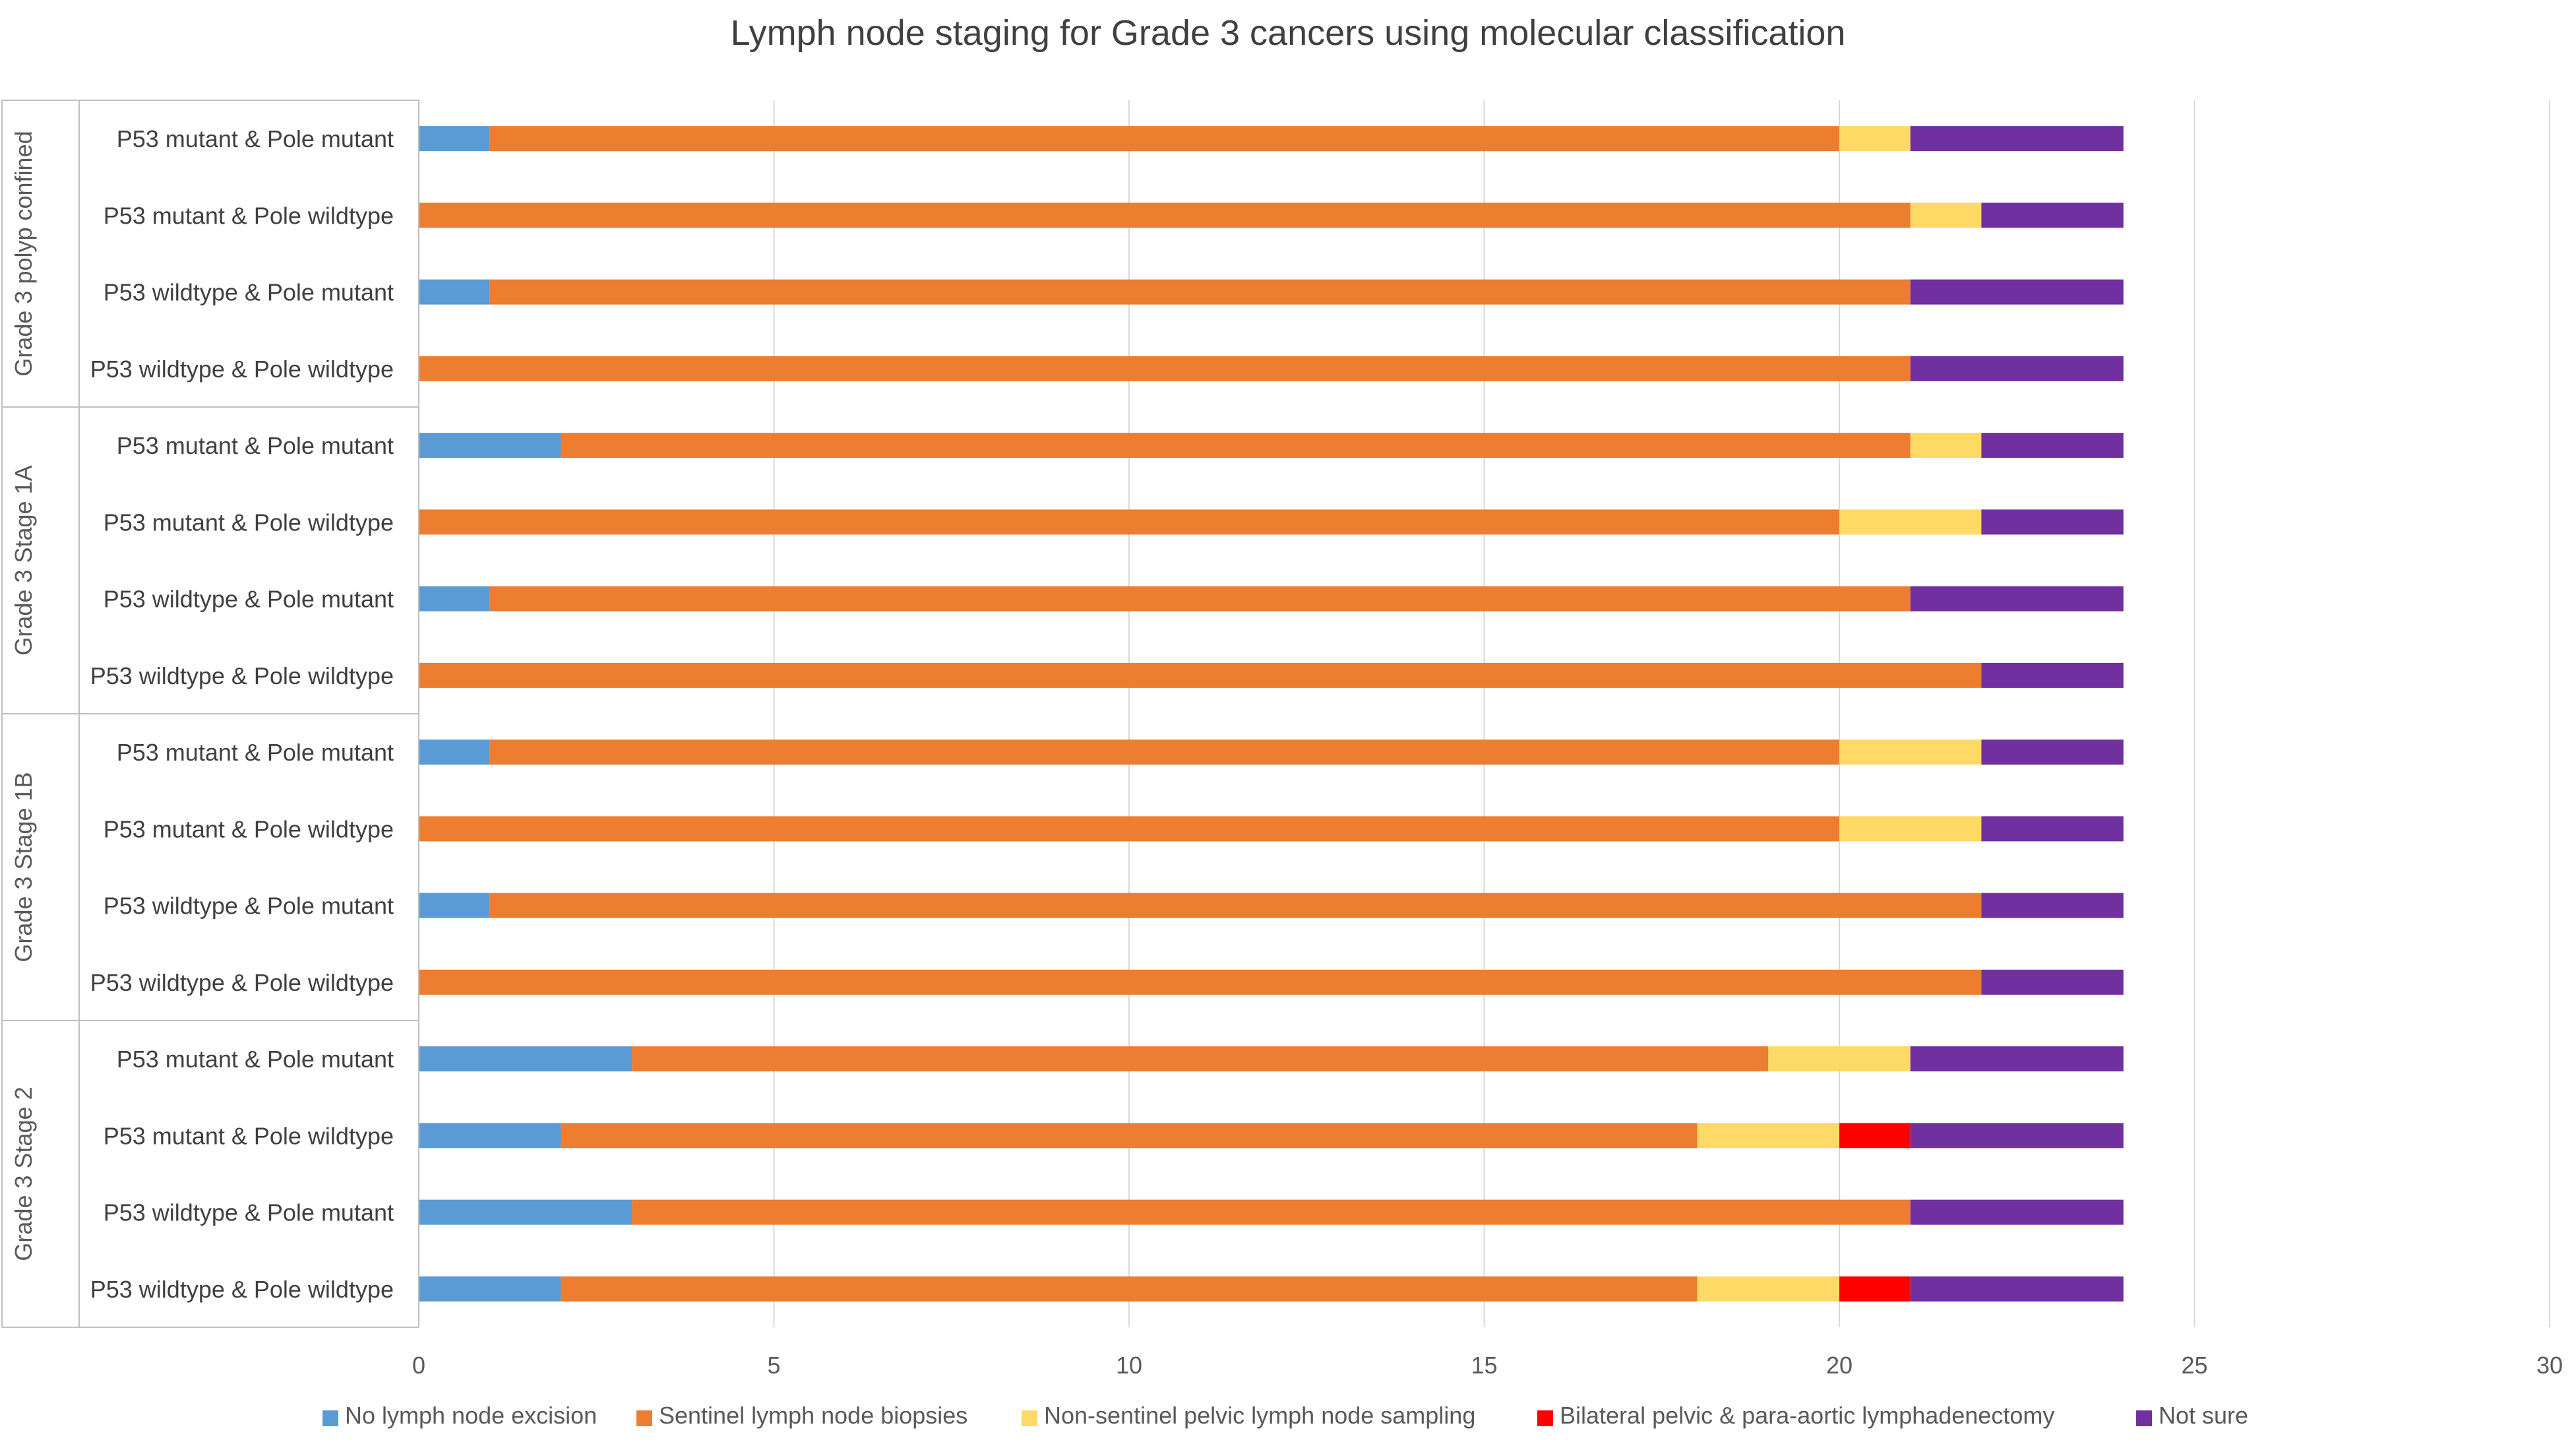  Describe the element at coordinates (1484, 1365) in the screenshot. I see `x-tick-label: 15` at that location.